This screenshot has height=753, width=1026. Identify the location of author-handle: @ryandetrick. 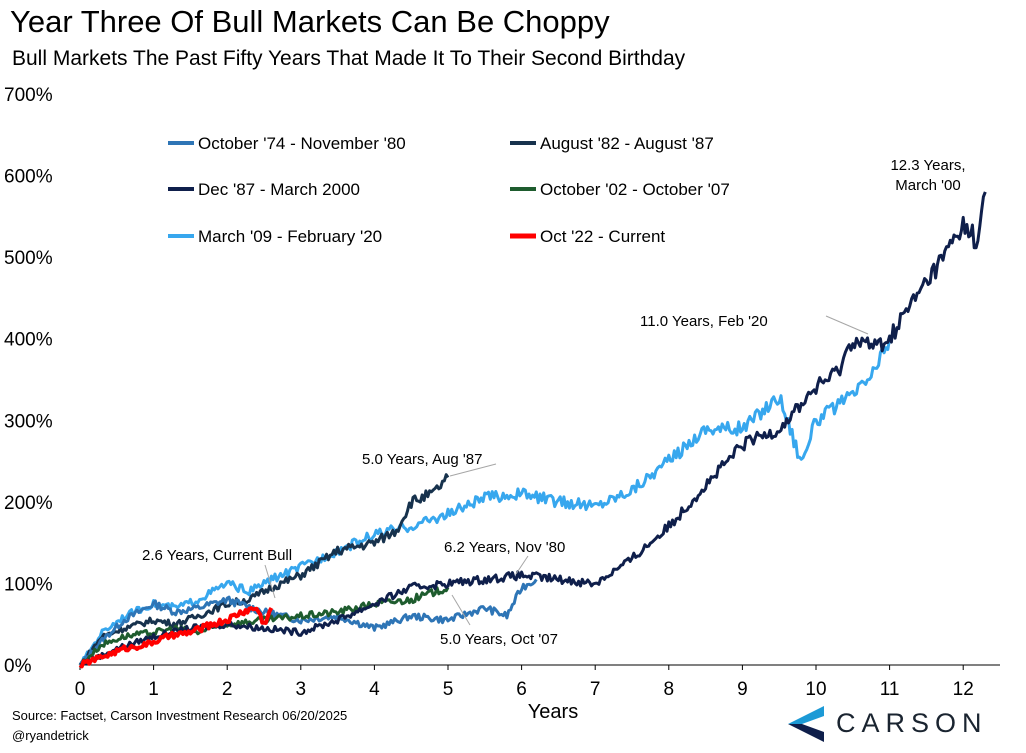
(50, 735).